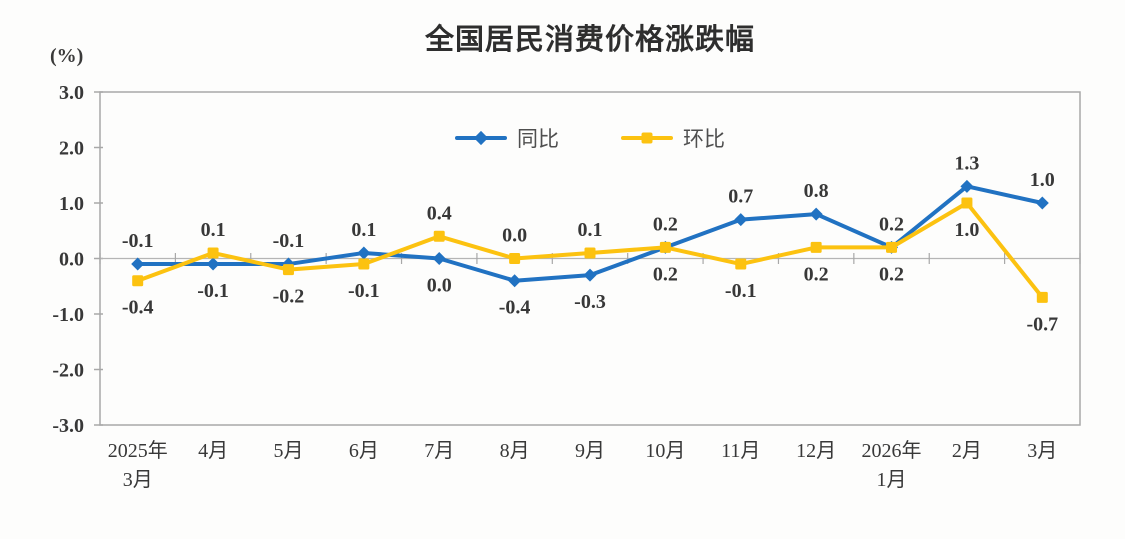 Image resolution: width=1125 pixels, height=539 pixels. Describe the element at coordinates (138, 308) in the screenshot. I see `data-label-mom: -0.4` at that location.